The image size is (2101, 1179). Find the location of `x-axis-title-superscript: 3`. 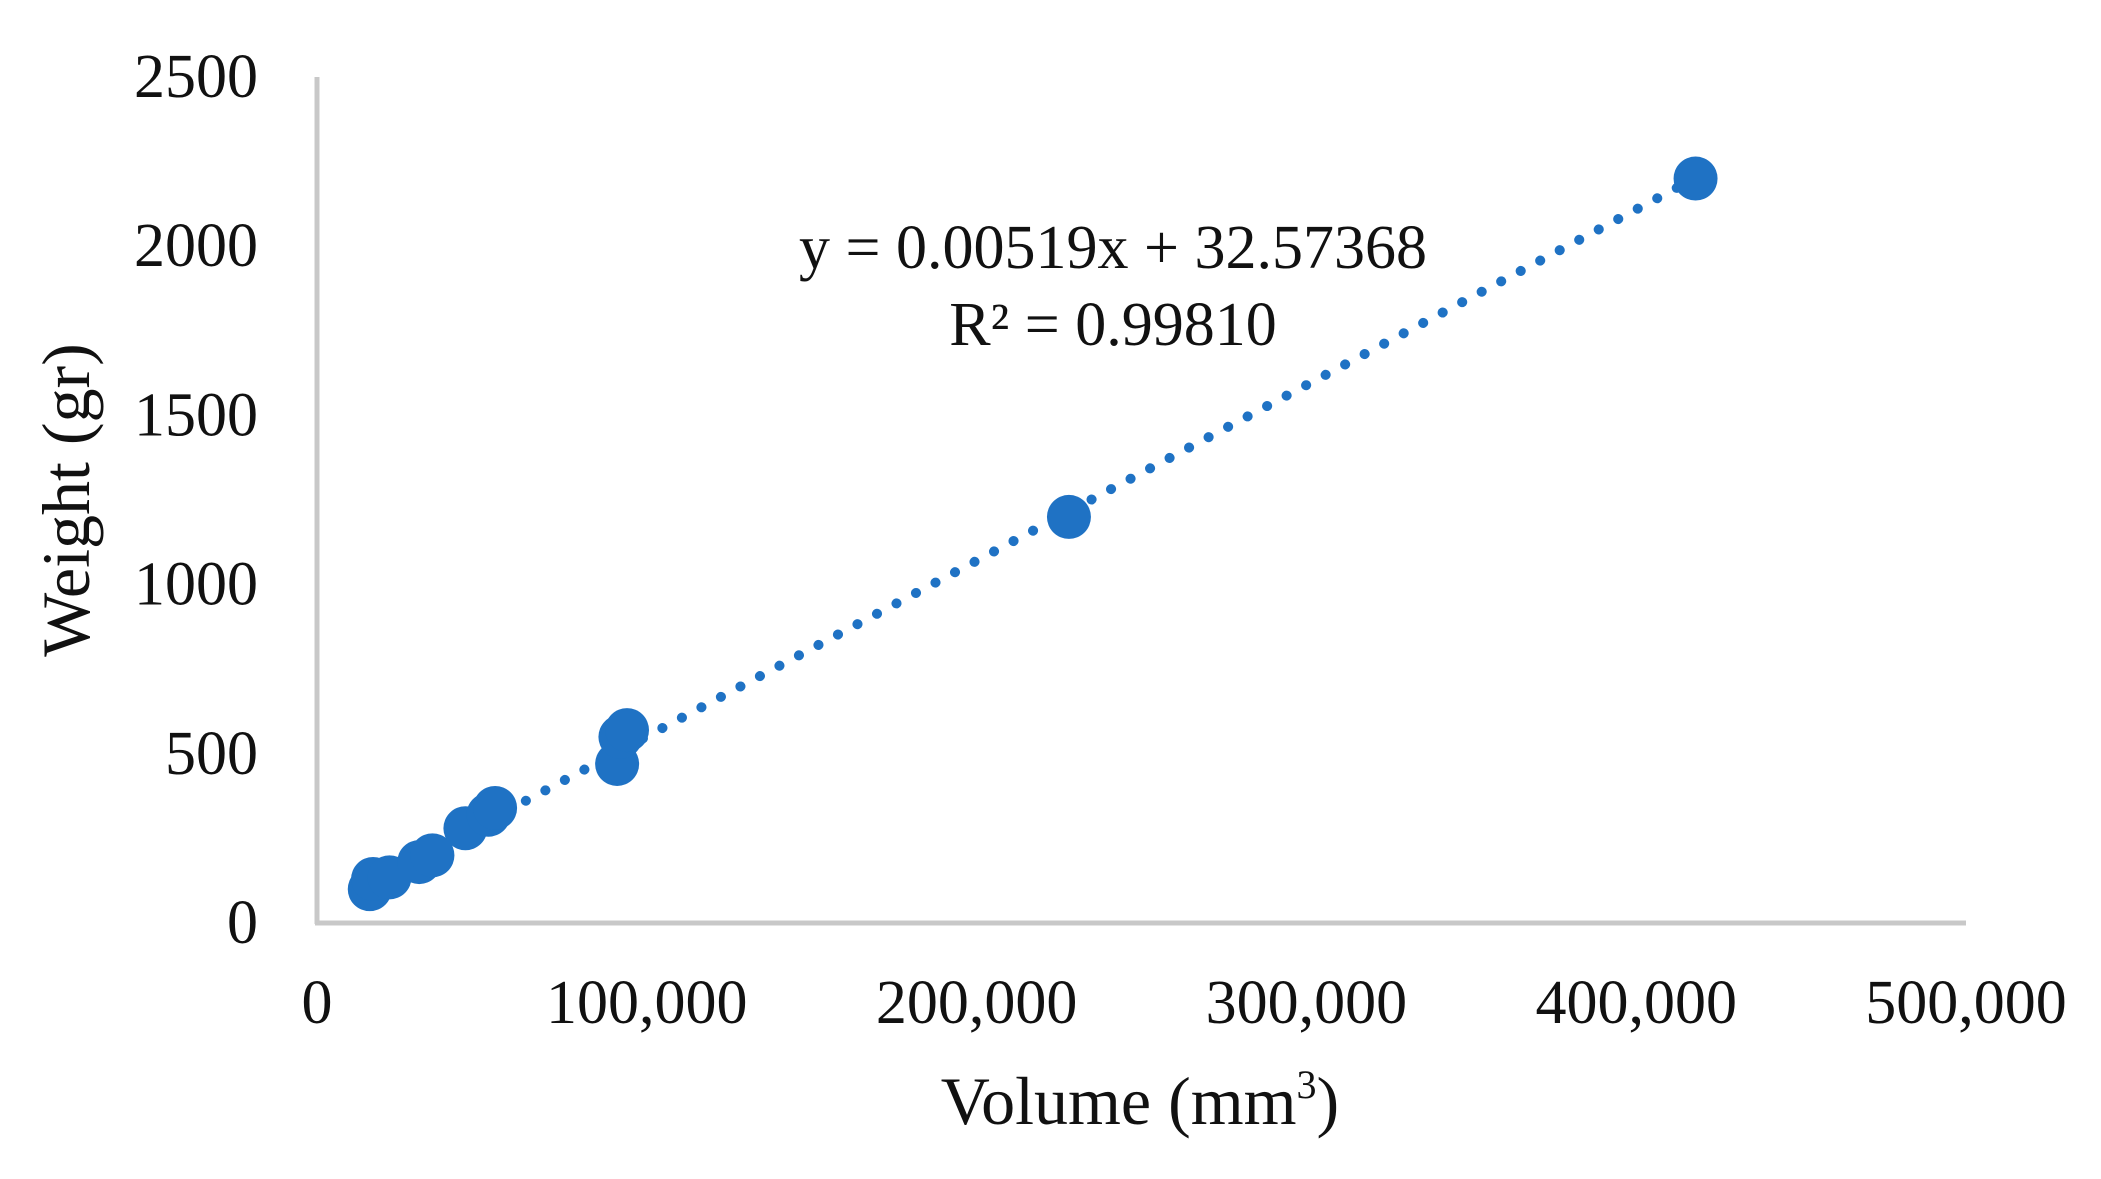

x-axis-title-superscript: 3 is located at coordinates (1307, 1084).